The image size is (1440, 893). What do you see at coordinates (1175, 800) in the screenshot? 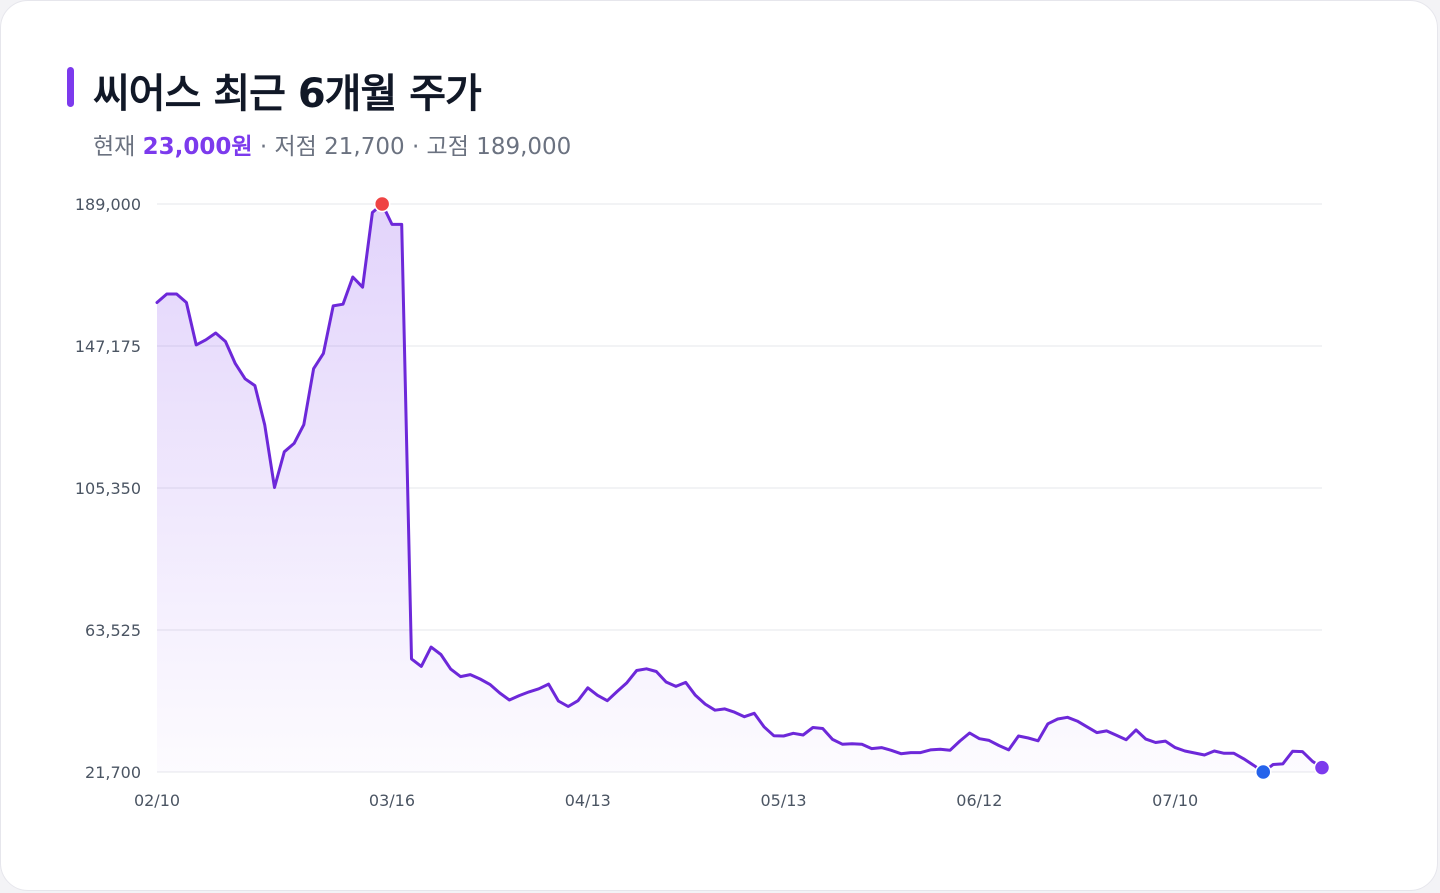
I see `x-tick-label: 07/10` at bounding box center [1175, 800].